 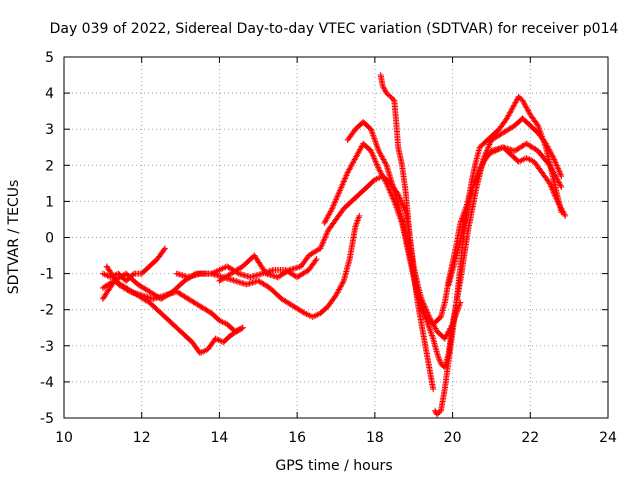 What do you see at coordinates (49, 58) in the screenshot?
I see `y-tick-label: 5` at bounding box center [49, 58].